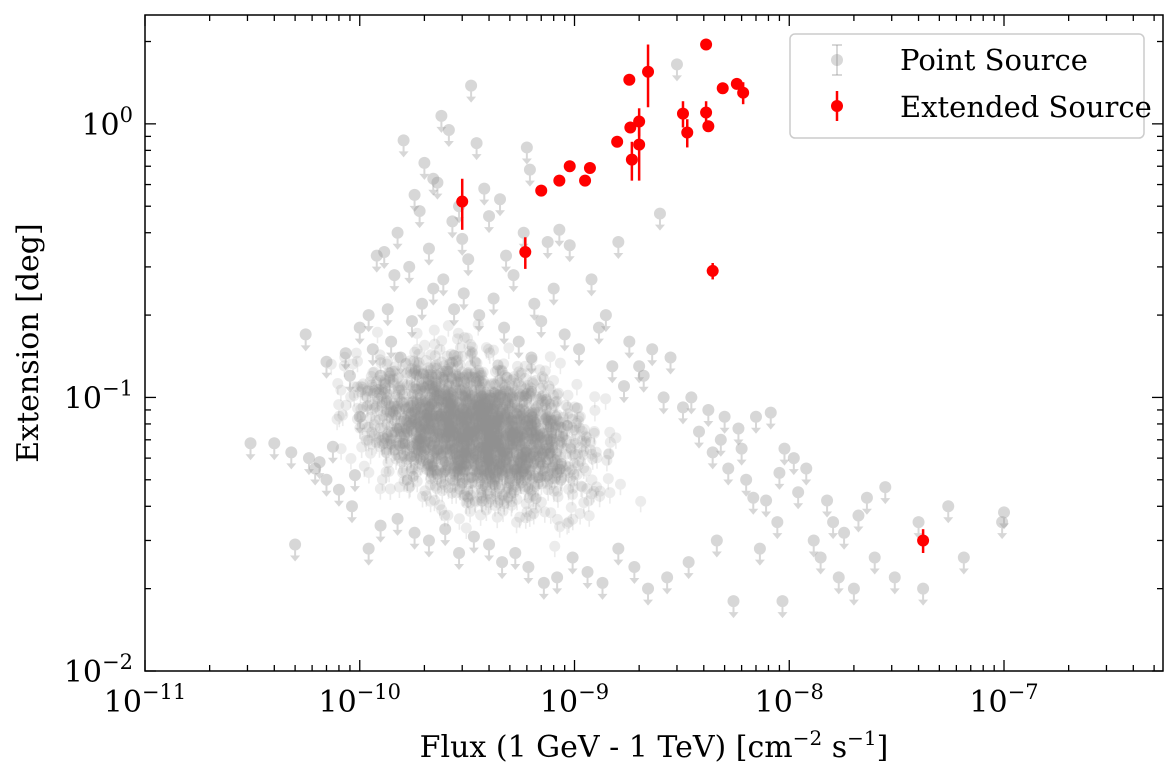 The image size is (1167, 769). What do you see at coordinates (970, 86) in the screenshot?
I see `legend: Point Source Extended Source` at bounding box center [970, 86].